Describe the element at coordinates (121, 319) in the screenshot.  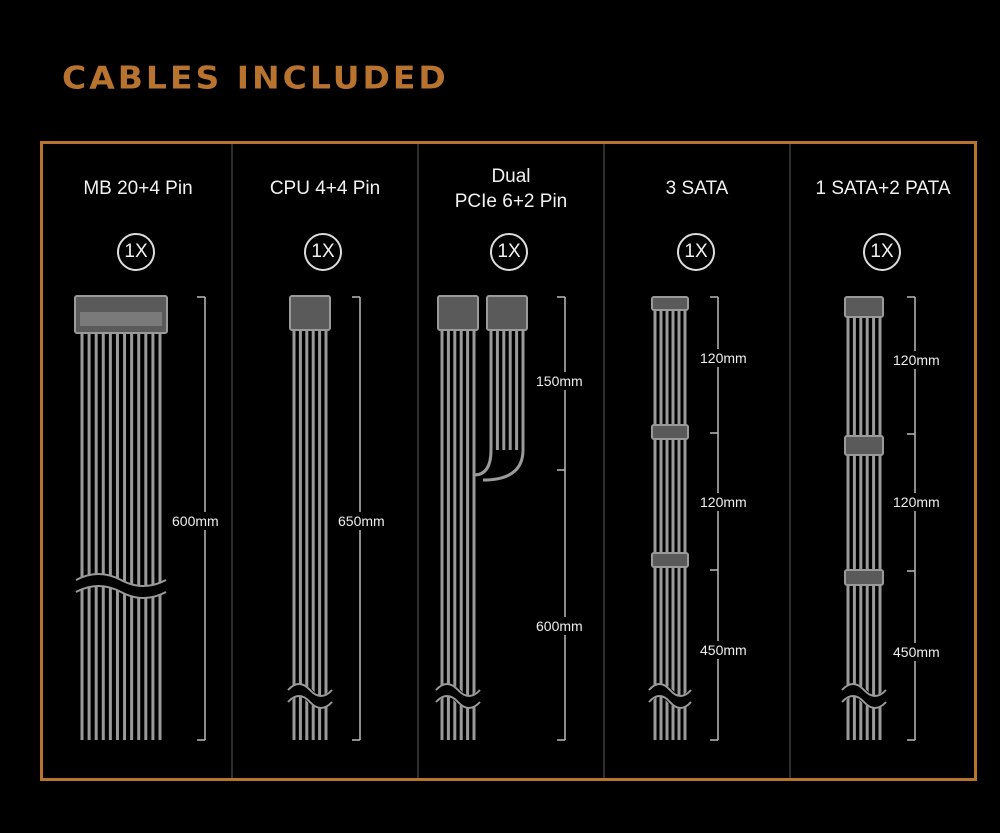
I see `connector-latch` at that location.